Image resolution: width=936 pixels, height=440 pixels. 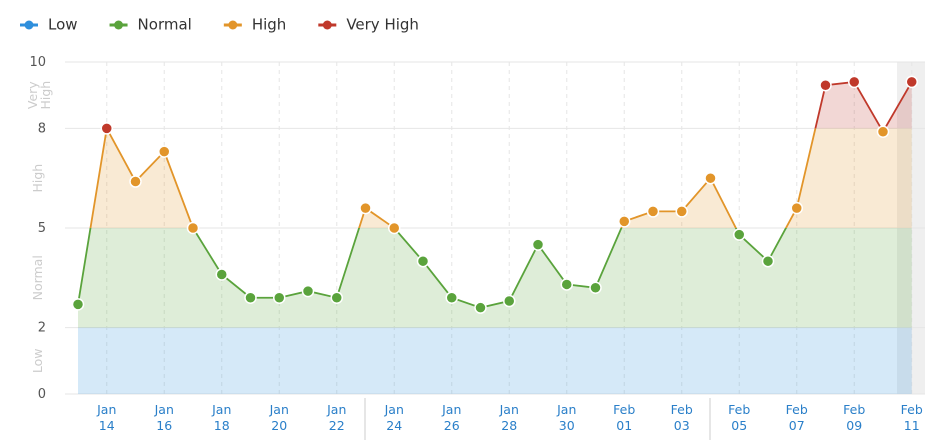 I want to click on x-tick-label: Jan 24, so click(x=394, y=417).